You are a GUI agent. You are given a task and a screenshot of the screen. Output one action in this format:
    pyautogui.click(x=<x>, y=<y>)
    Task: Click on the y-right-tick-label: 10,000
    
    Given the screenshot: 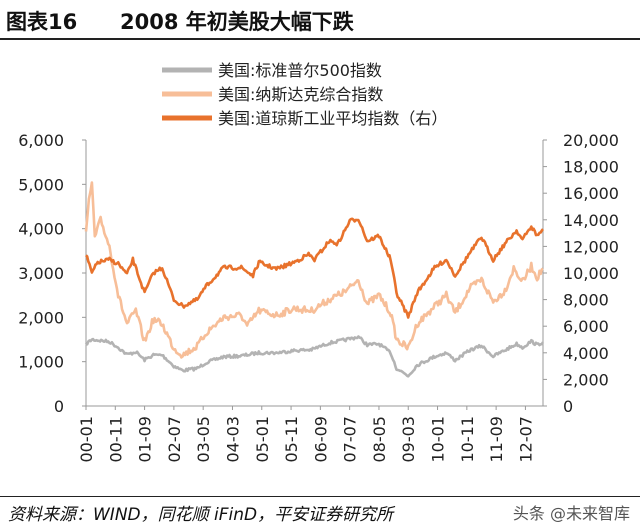 What is the action you would take?
    pyautogui.click(x=591, y=273)
    